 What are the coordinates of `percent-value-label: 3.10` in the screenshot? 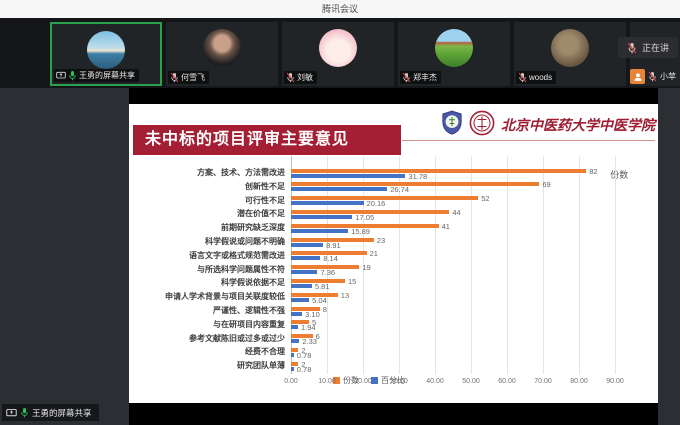 It's located at (312, 314).